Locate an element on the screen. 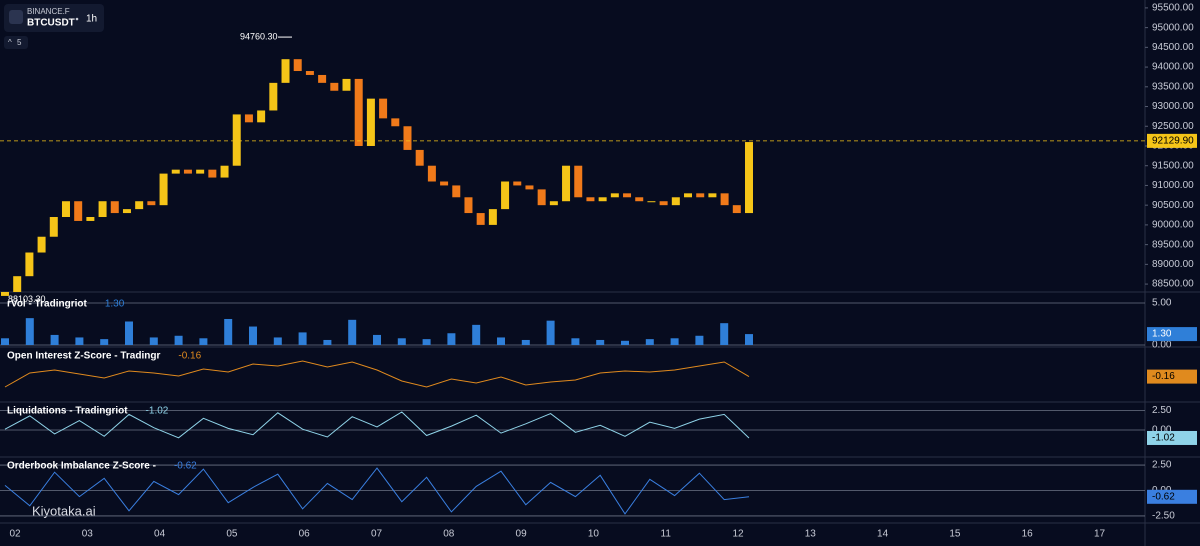 This screenshot has width=1200, height=546. indicator-count: 5 is located at coordinates (19, 42).